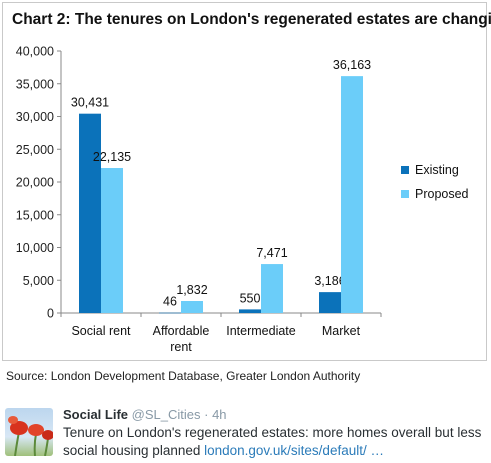 The width and height of the screenshot is (491, 463). I want to click on y-tick-label: 20,000, so click(35, 183).